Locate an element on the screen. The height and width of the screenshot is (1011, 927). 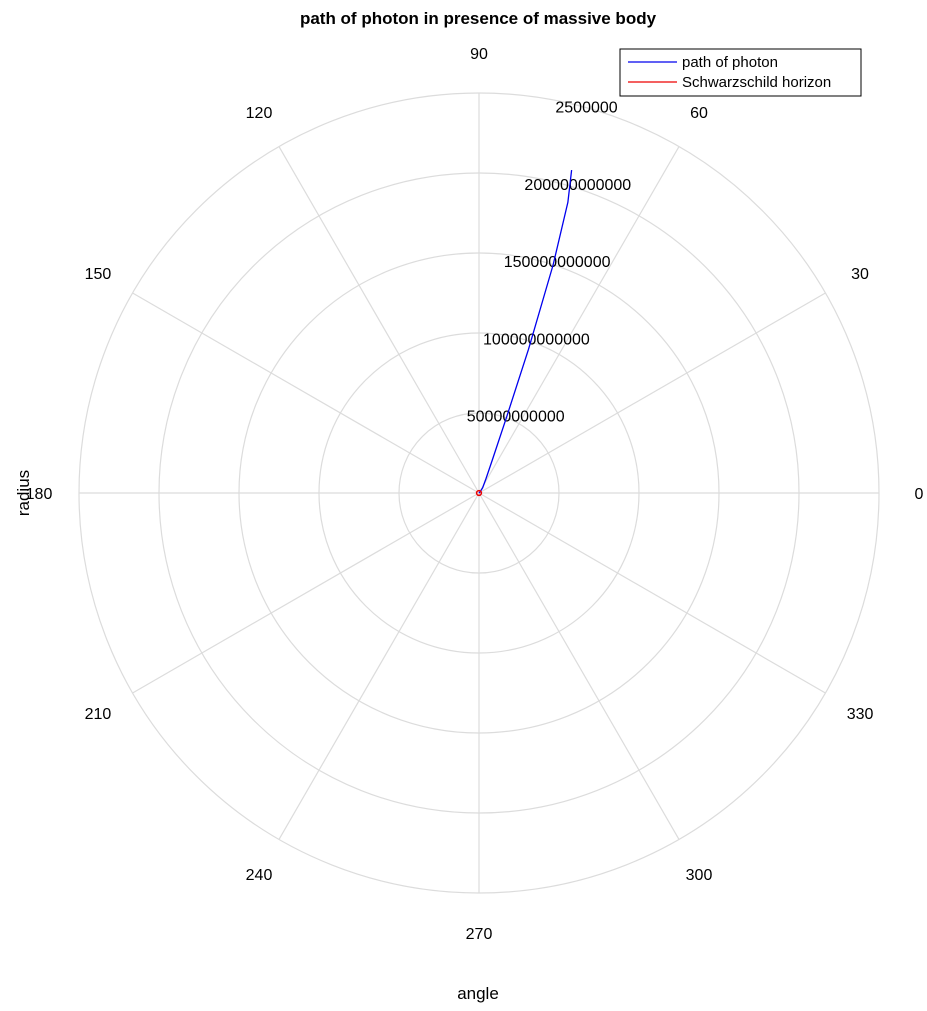
legend-box is located at coordinates (740, 72).